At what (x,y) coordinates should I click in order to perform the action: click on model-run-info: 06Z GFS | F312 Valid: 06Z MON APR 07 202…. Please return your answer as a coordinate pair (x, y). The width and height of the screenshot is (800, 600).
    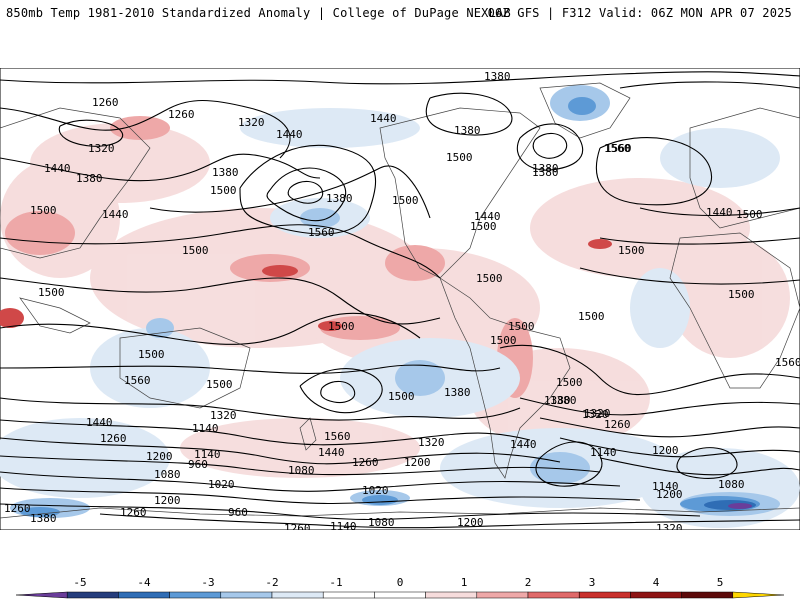
    Looking at the image, I should click on (639, 13).